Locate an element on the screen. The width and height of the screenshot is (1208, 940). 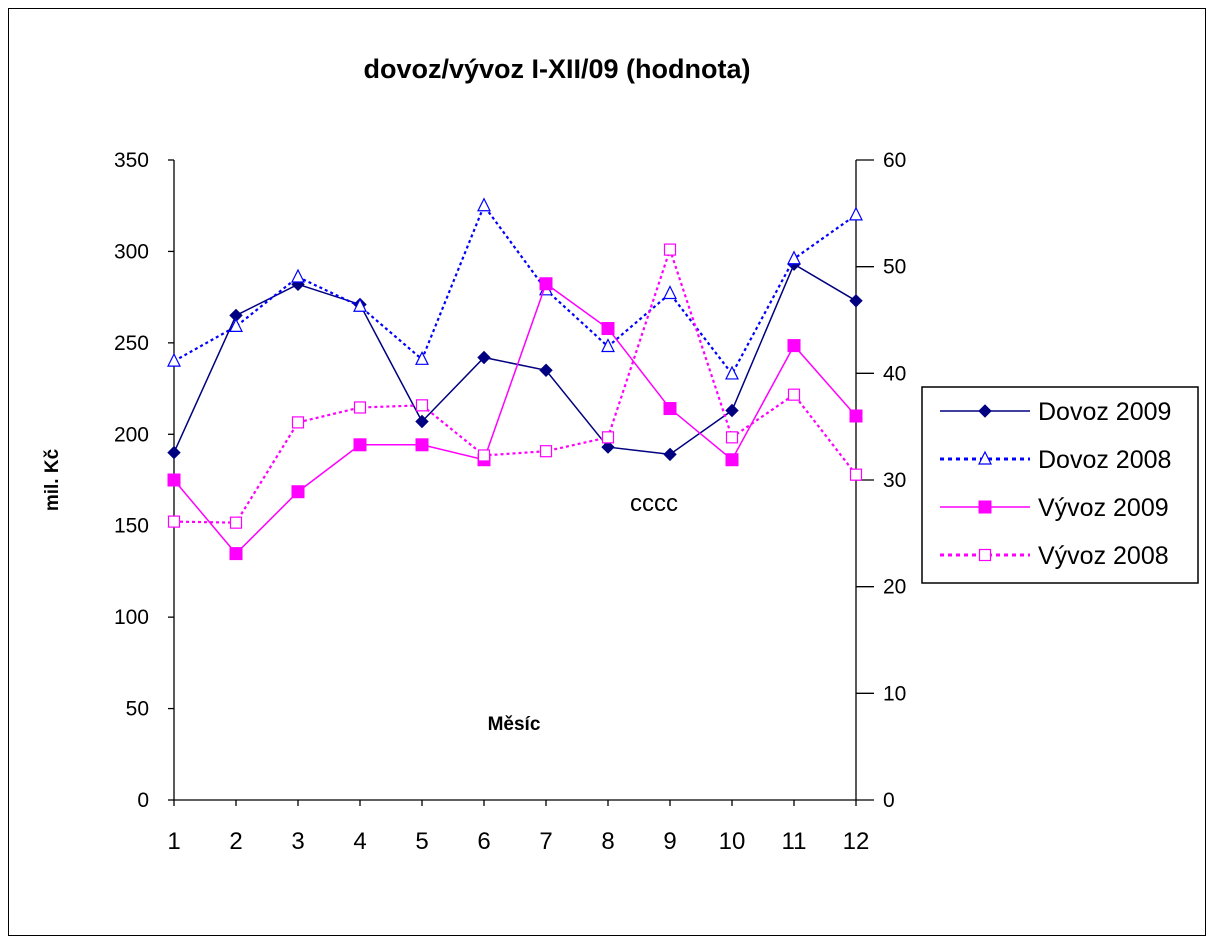
series-dovoz-2009 is located at coordinates (515, 359).